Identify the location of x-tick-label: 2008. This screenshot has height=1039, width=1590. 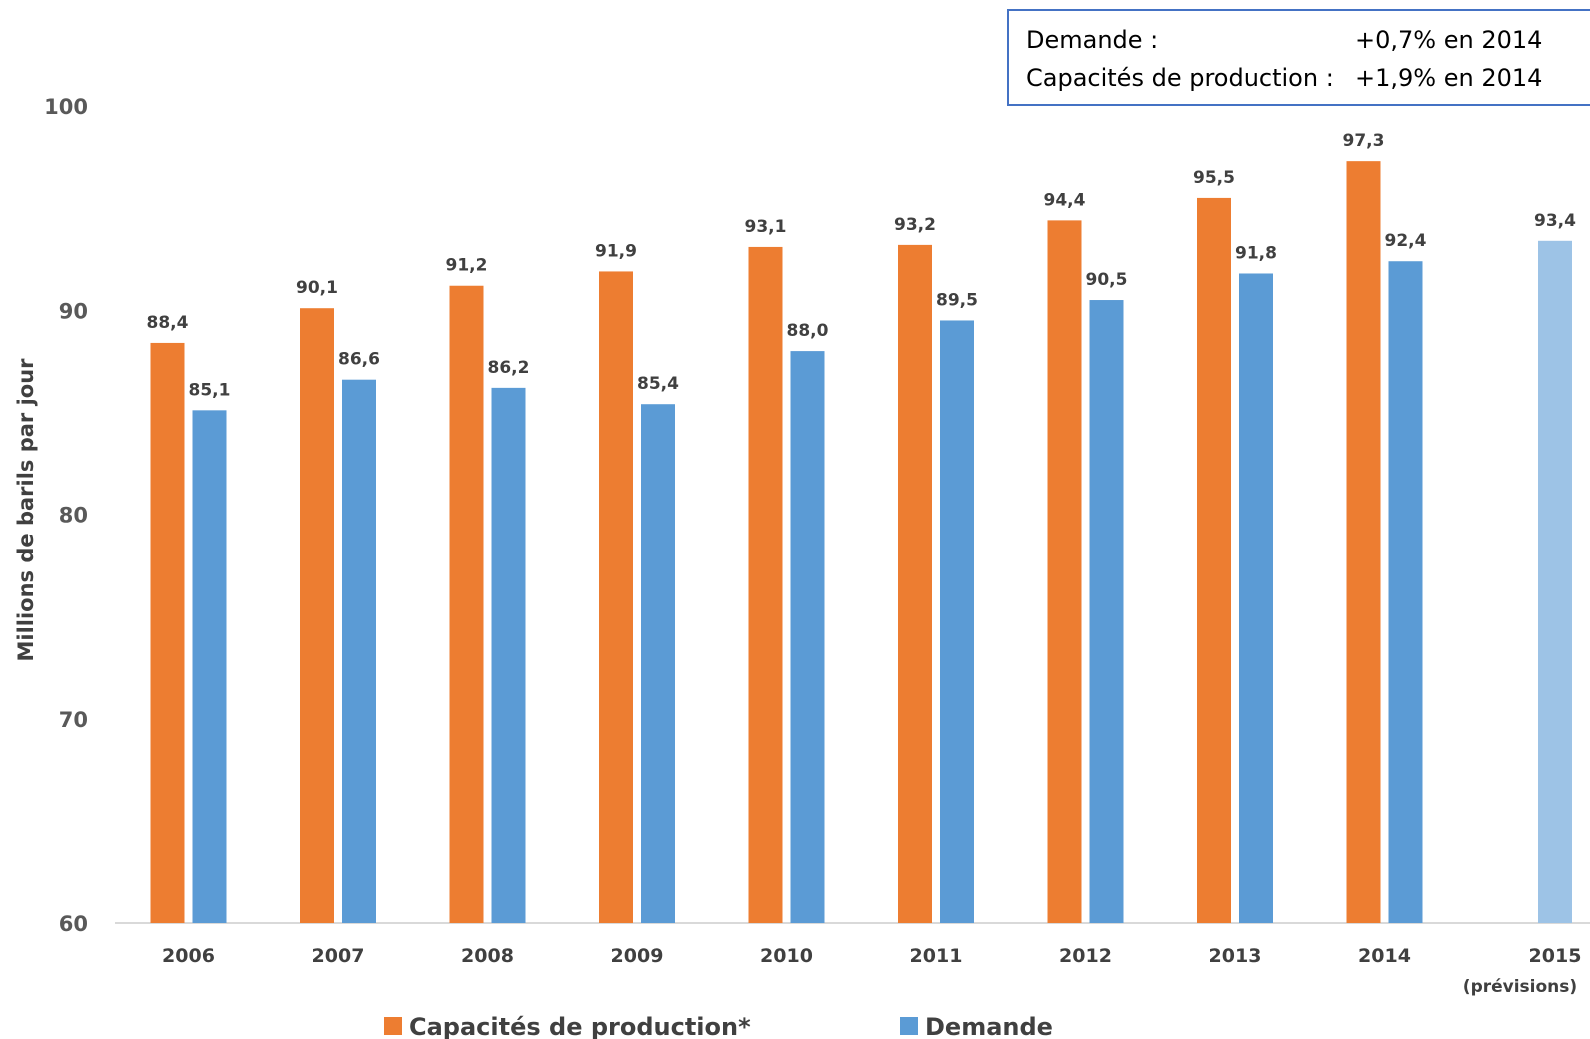
(487, 956).